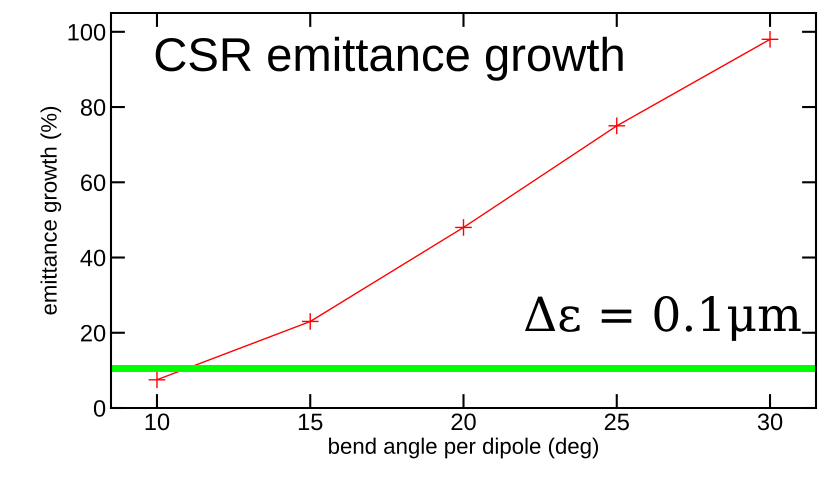 Image resolution: width=835 pixels, height=491 pixels. What do you see at coordinates (463, 448) in the screenshot?
I see `x-axis-title: bend angle per dipole (deg)` at bounding box center [463, 448].